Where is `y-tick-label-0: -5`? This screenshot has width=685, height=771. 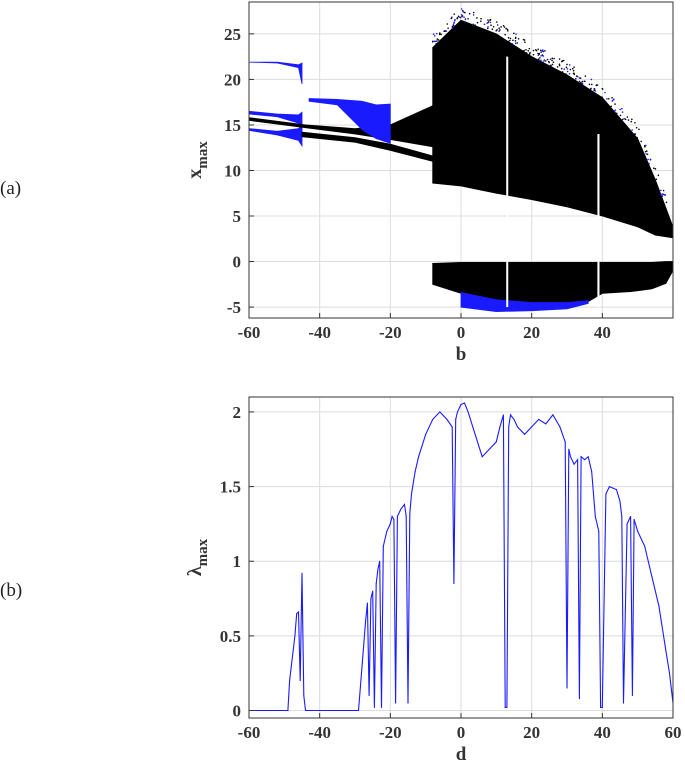
y-tick-label-0: -5 is located at coordinates (234, 307).